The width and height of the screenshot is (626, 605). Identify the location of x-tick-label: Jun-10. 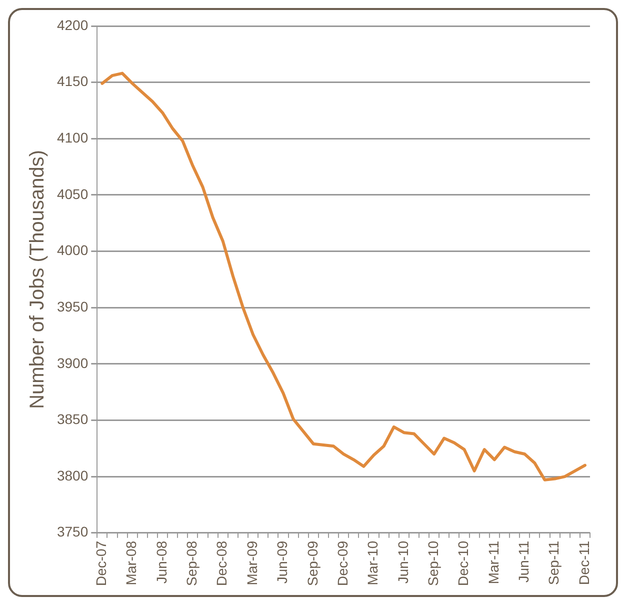
(402, 562).